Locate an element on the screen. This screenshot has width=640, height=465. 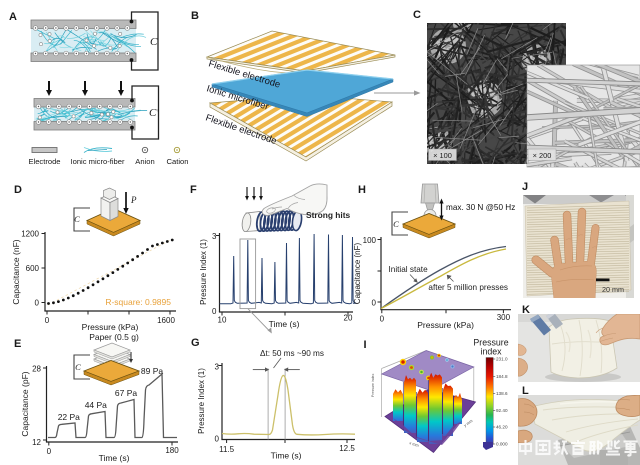
svg-text: 180 is located at coordinates (172, 450).